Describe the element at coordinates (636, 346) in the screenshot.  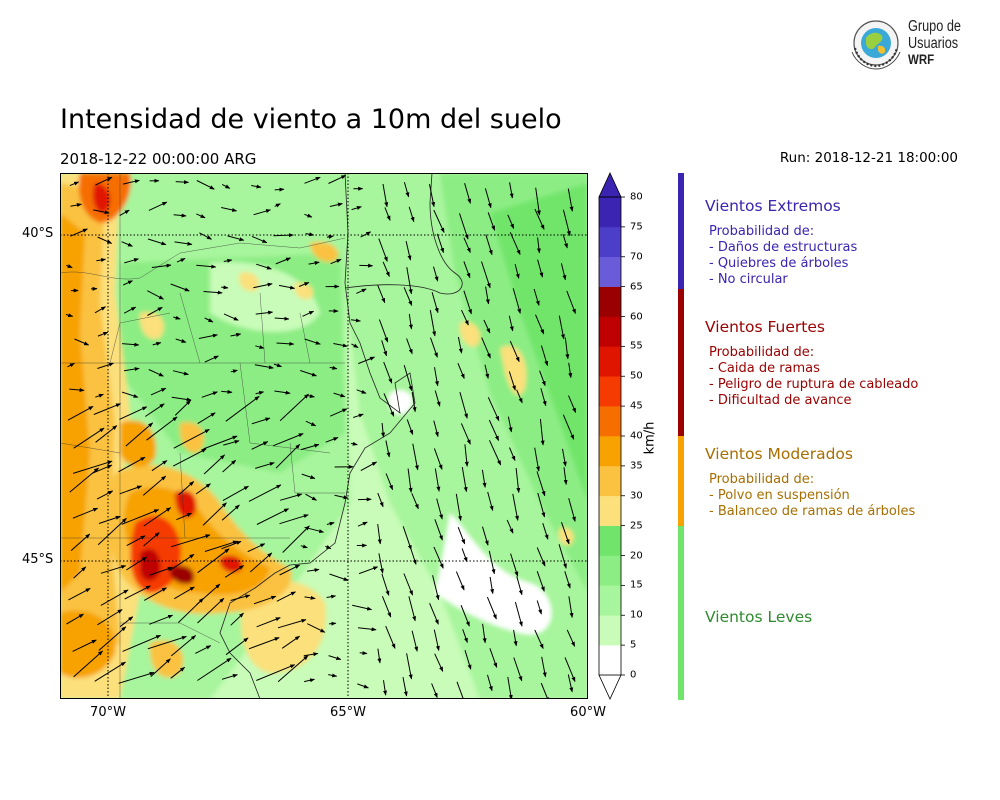
I see `colorbar-tick-label: 55` at that location.